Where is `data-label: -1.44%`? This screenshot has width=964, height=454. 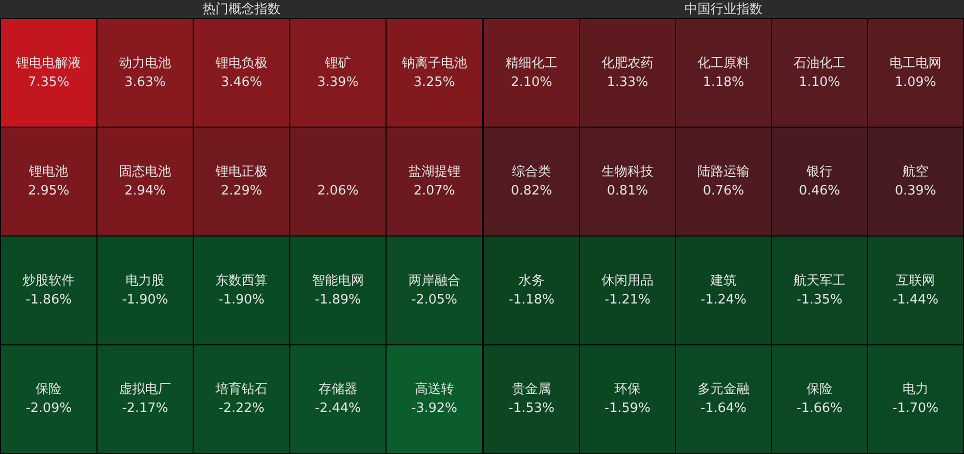 data-label: -1.44% is located at coordinates (915, 300).